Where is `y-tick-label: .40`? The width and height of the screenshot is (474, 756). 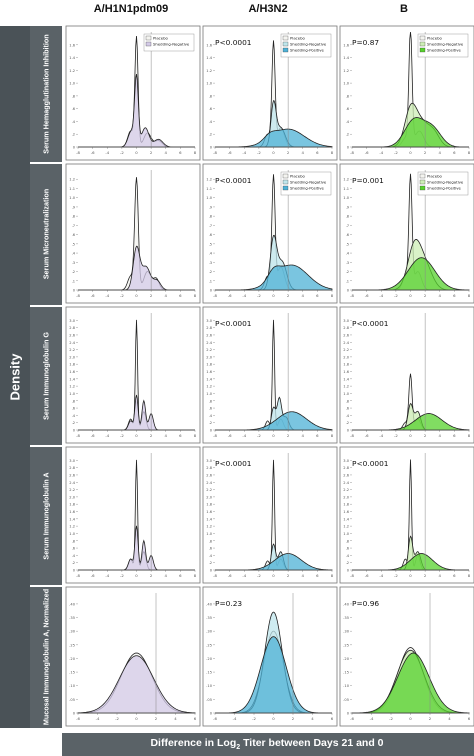 y-tick-label: .40 is located at coordinates (209, 604).